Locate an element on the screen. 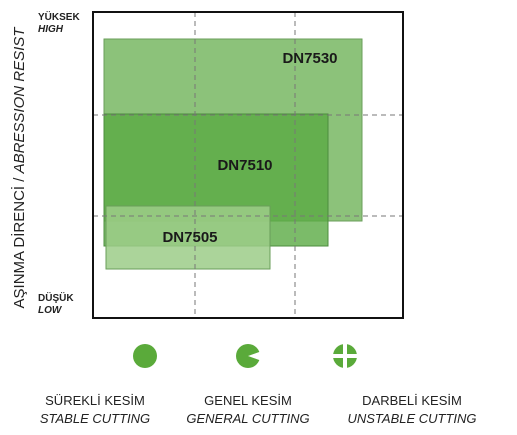  low-label-en: LOW is located at coordinates (50, 310).